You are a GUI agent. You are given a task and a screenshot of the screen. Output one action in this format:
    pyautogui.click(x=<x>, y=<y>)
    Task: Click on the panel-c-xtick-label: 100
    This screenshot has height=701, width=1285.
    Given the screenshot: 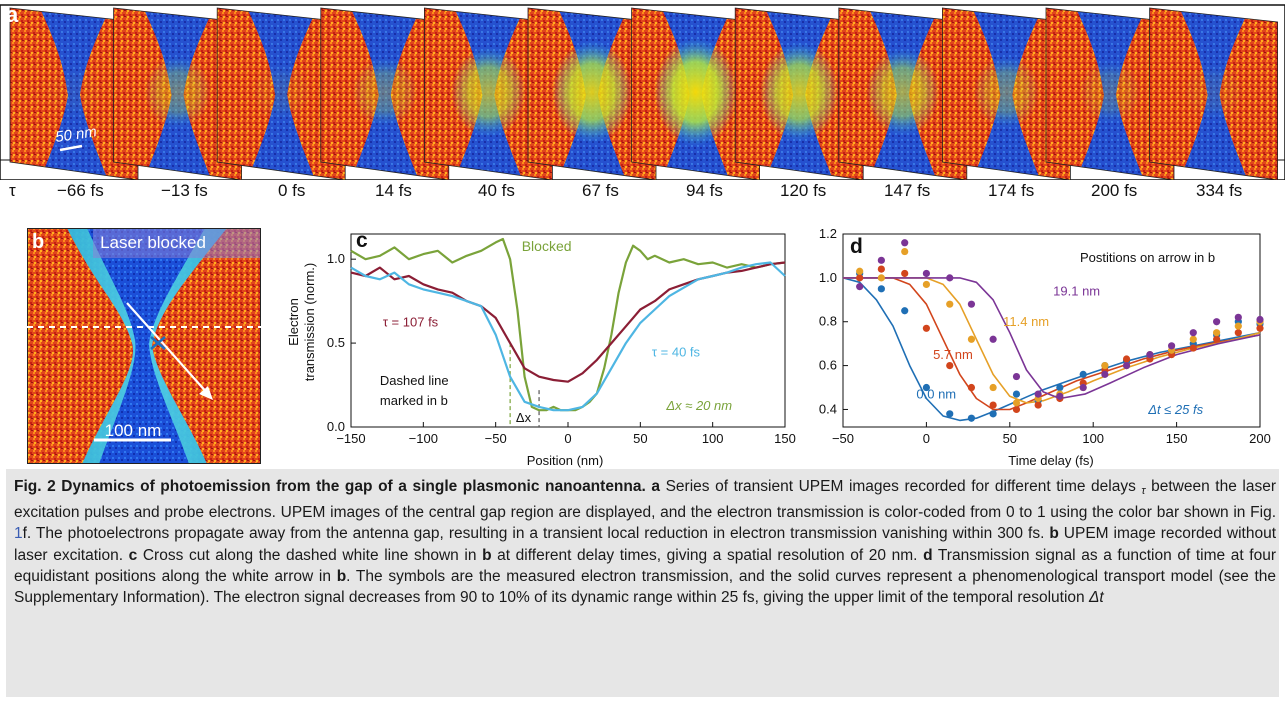 What is the action you would take?
    pyautogui.click(x=713, y=438)
    